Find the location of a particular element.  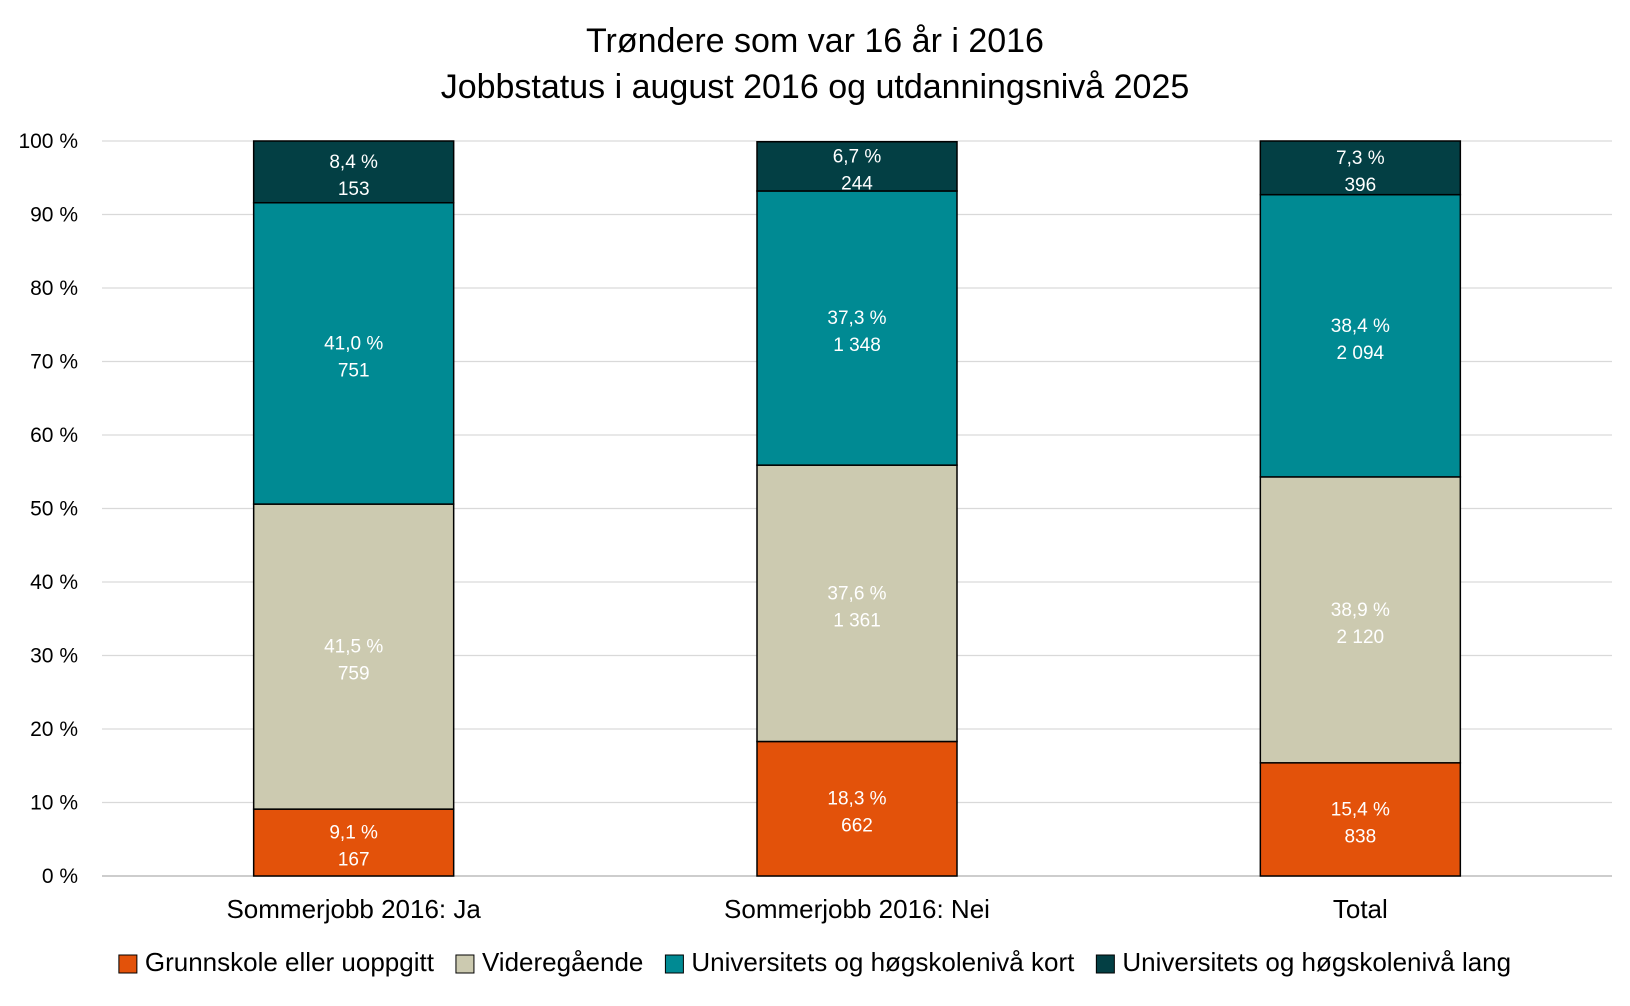

y-tick-label: 100 % is located at coordinates (48, 141).